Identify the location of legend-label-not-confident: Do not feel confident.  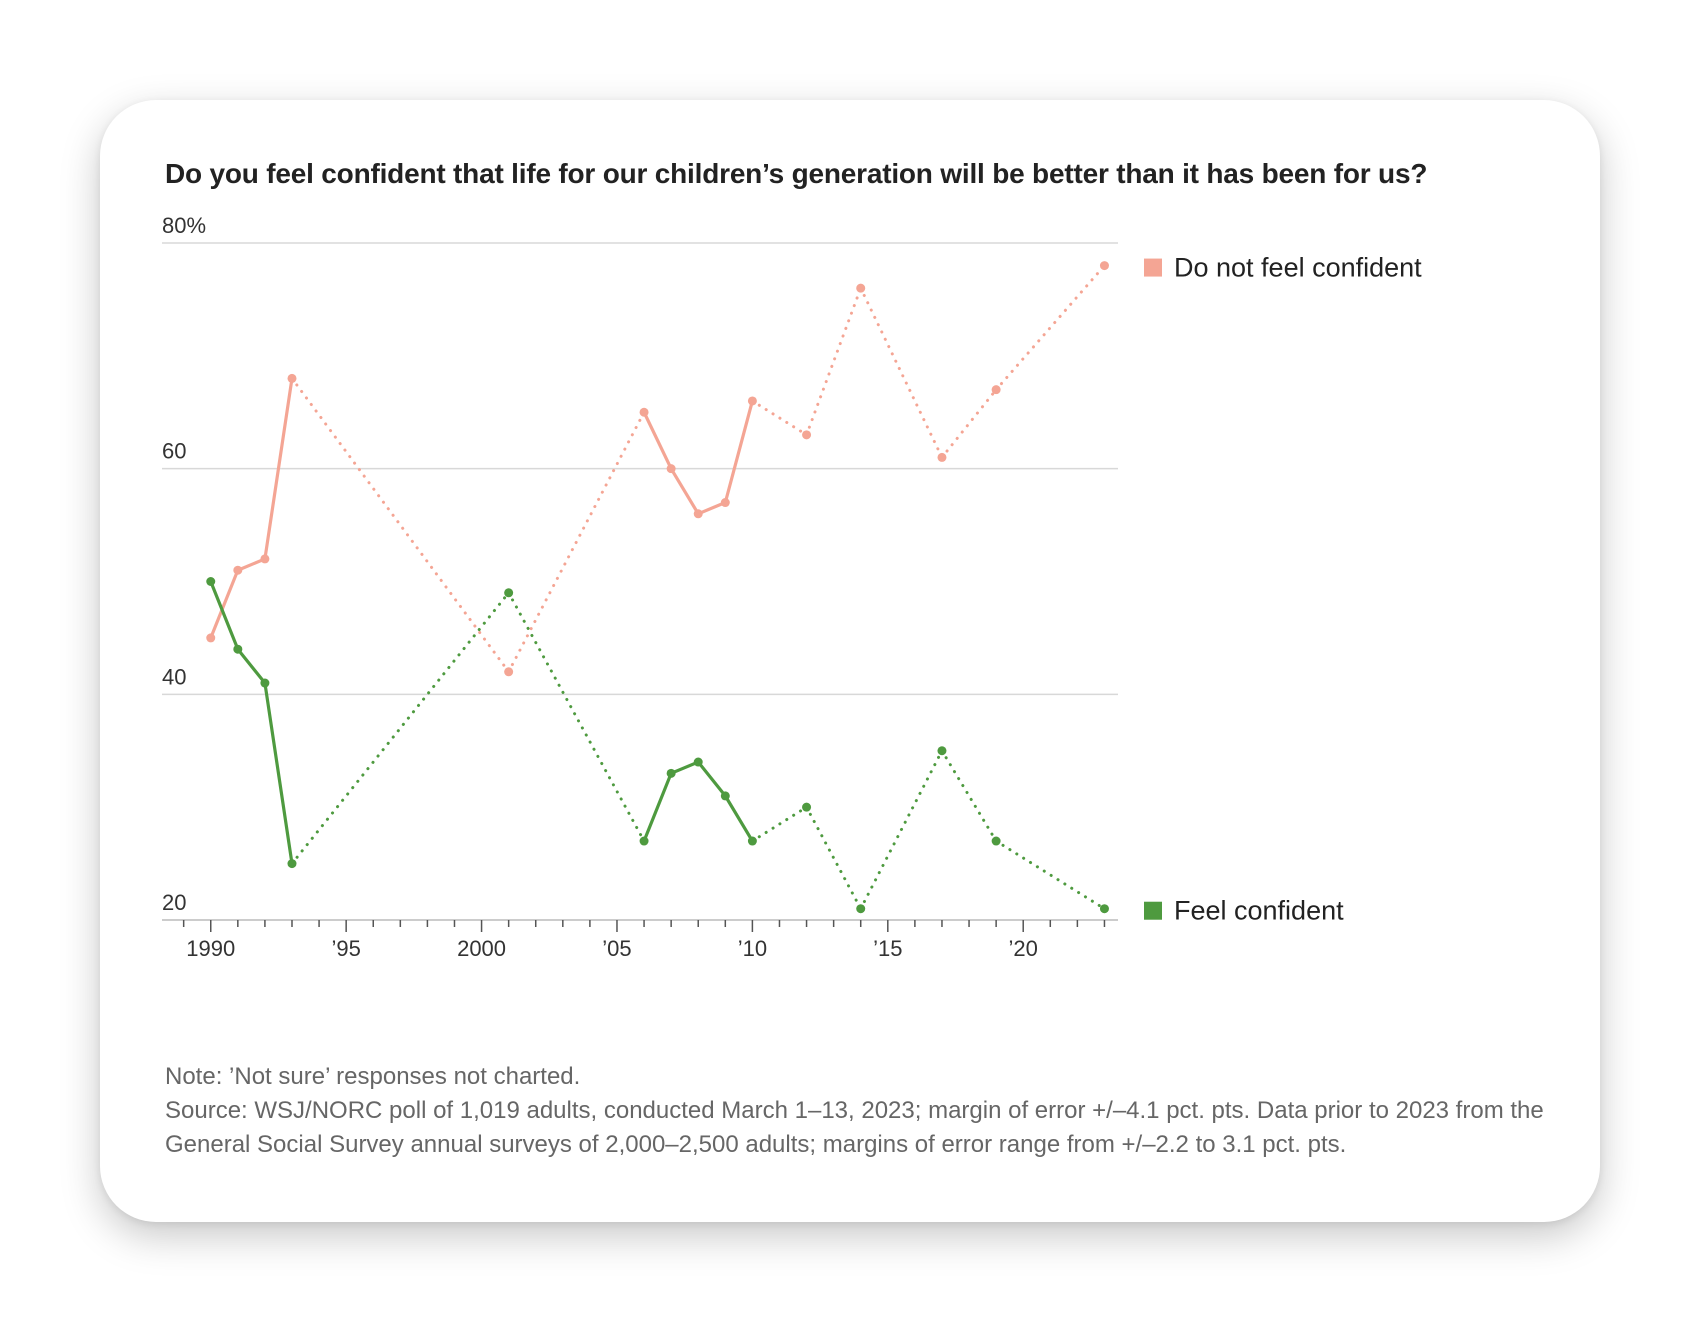
(1298, 268).